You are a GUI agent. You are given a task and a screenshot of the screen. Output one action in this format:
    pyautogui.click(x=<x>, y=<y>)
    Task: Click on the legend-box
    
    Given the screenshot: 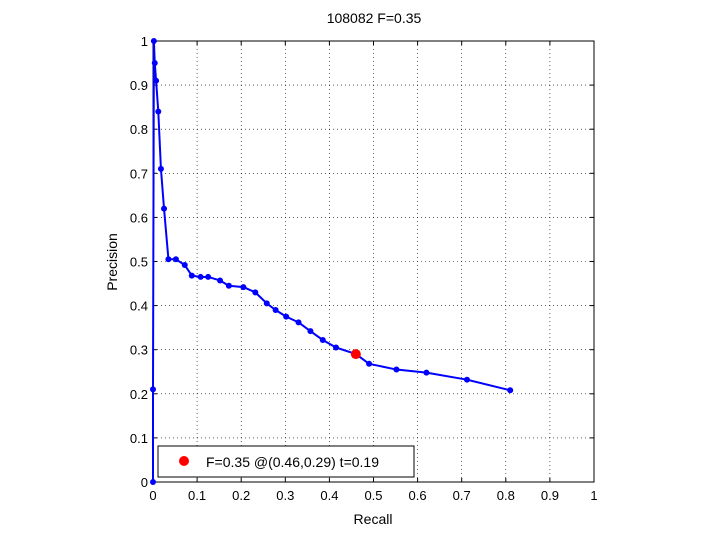 What is the action you would take?
    pyautogui.click(x=286, y=461)
    